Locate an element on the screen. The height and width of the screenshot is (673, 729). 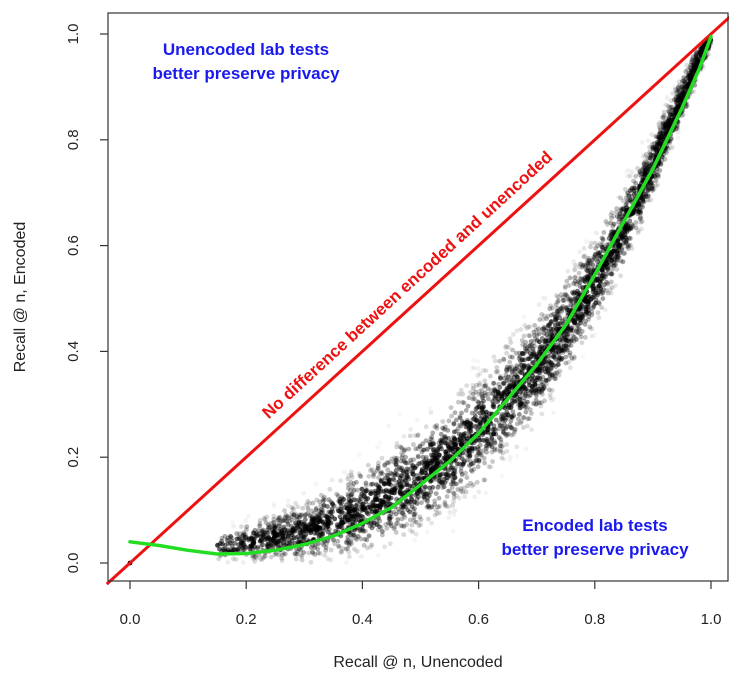
y-tick-label: 0.0 is located at coordinates (73, 563).